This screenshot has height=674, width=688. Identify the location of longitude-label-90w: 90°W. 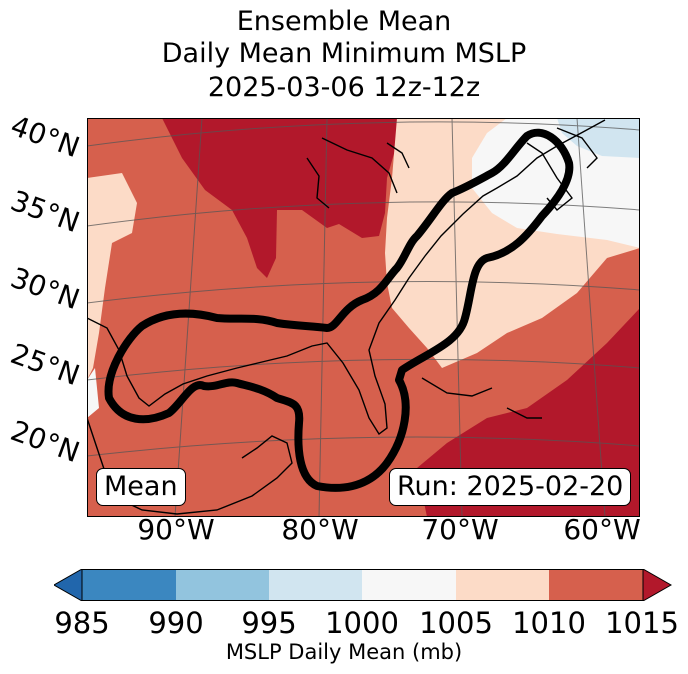
(176, 529).